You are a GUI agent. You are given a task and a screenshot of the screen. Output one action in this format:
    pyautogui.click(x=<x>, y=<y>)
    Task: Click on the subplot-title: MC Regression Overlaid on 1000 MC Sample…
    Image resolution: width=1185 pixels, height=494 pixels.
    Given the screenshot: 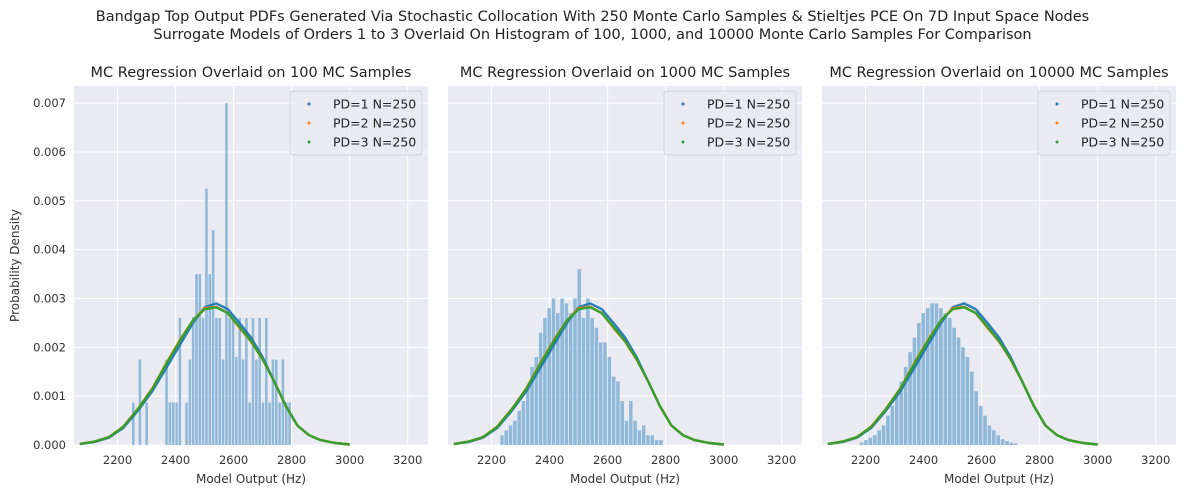 What is the action you would take?
    pyautogui.click(x=625, y=73)
    